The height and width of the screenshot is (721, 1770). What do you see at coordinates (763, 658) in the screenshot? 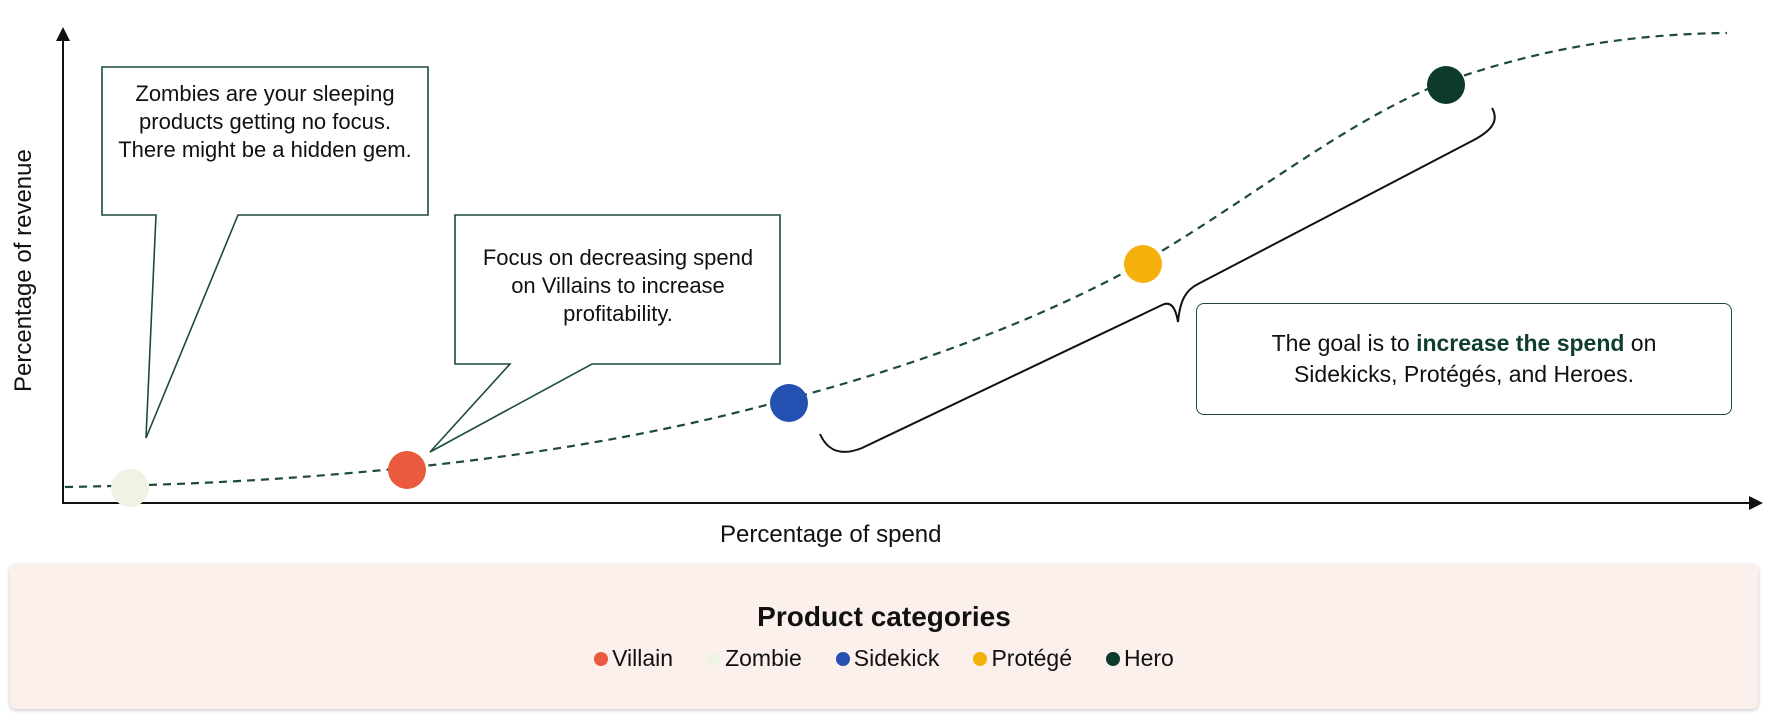
I see `legend-label: Zombie` at bounding box center [763, 658].